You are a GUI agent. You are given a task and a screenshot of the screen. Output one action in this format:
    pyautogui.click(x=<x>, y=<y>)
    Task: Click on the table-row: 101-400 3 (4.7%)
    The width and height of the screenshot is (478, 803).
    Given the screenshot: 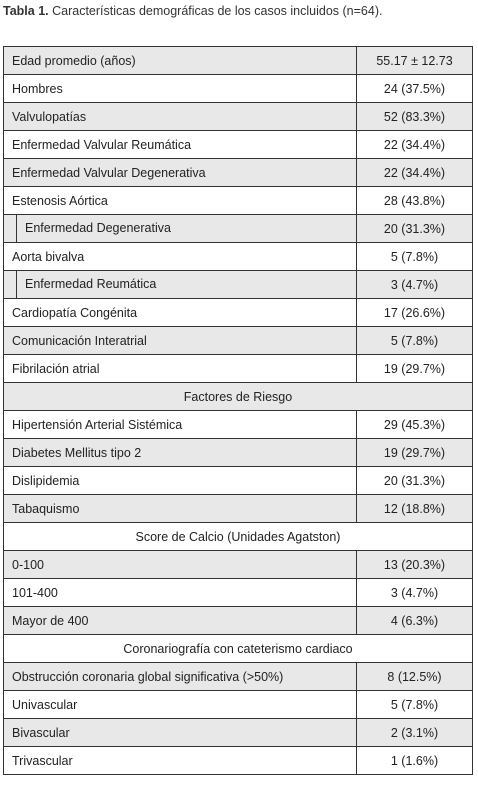 What is the action you would take?
    pyautogui.click(x=238, y=592)
    